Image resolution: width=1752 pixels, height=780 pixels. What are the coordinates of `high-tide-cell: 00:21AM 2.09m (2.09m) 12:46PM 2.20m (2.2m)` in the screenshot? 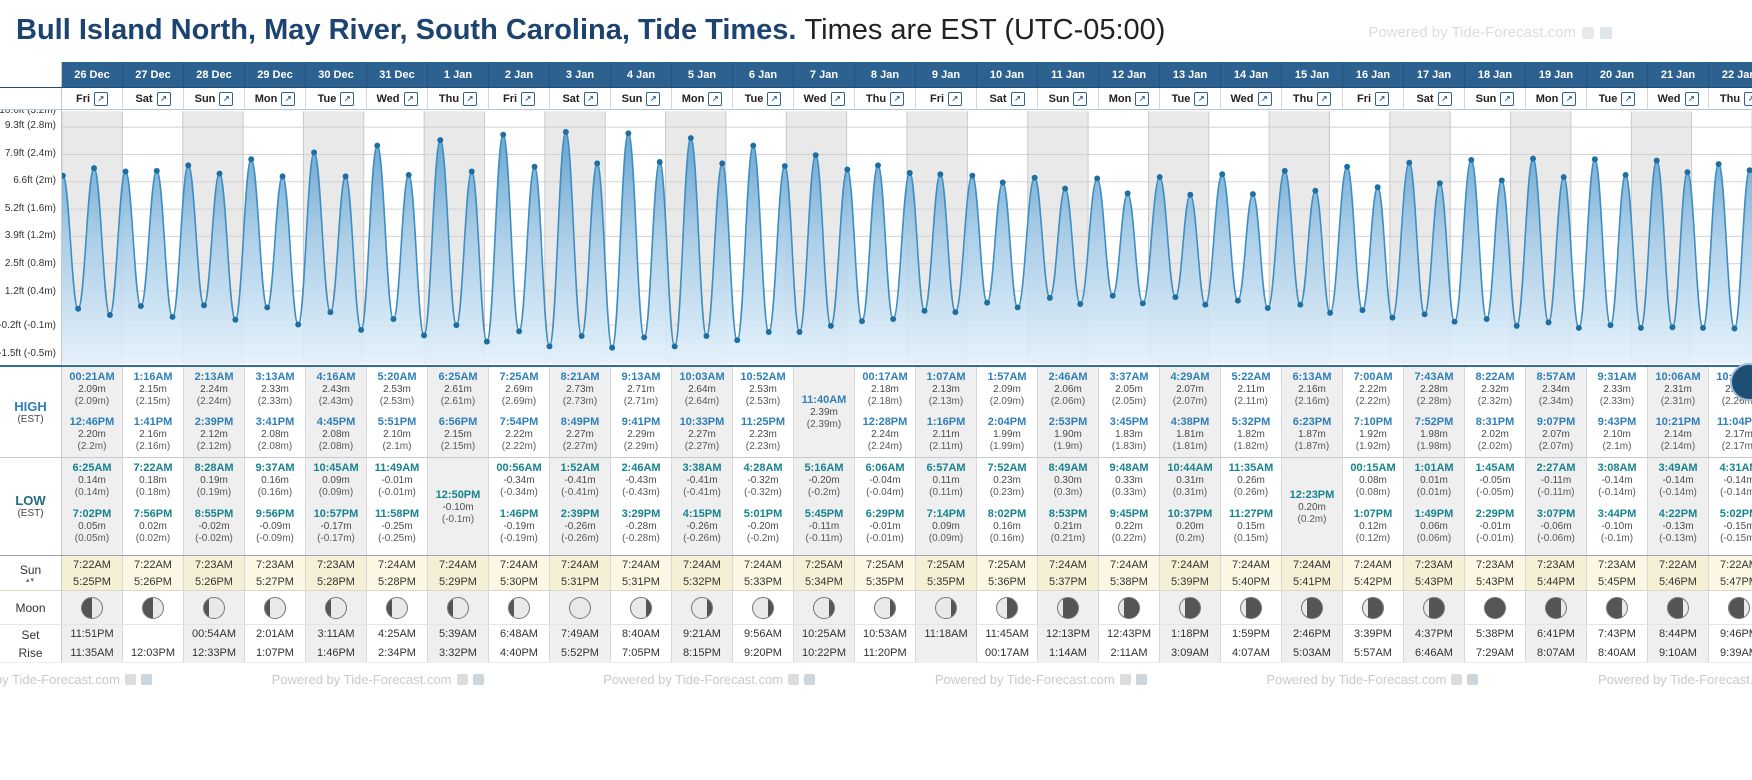 It's located at (92, 412).